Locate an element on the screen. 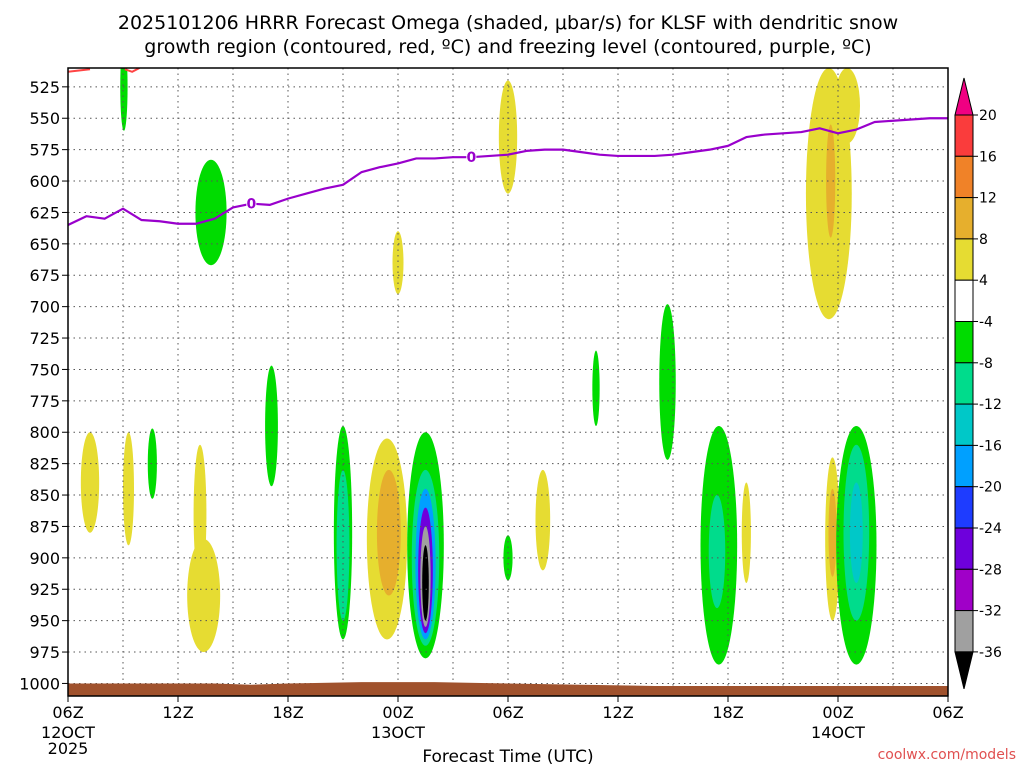  y-tick-label-800: 800 is located at coordinates (44, 432).